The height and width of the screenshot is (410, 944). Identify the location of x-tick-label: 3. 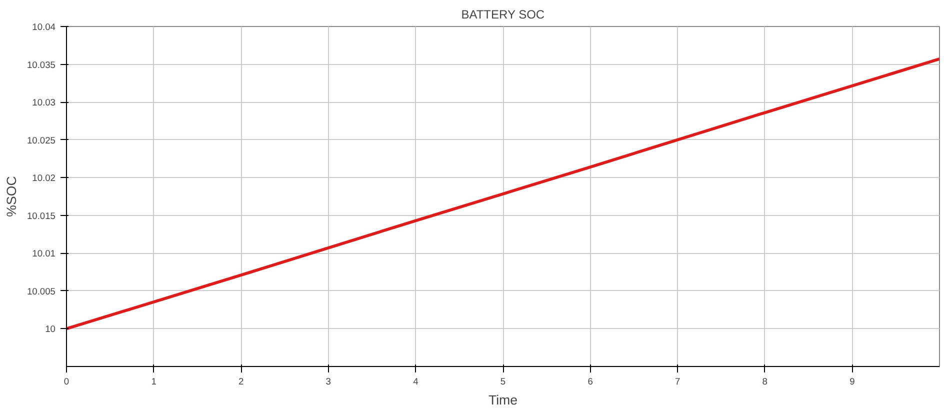
(329, 381).